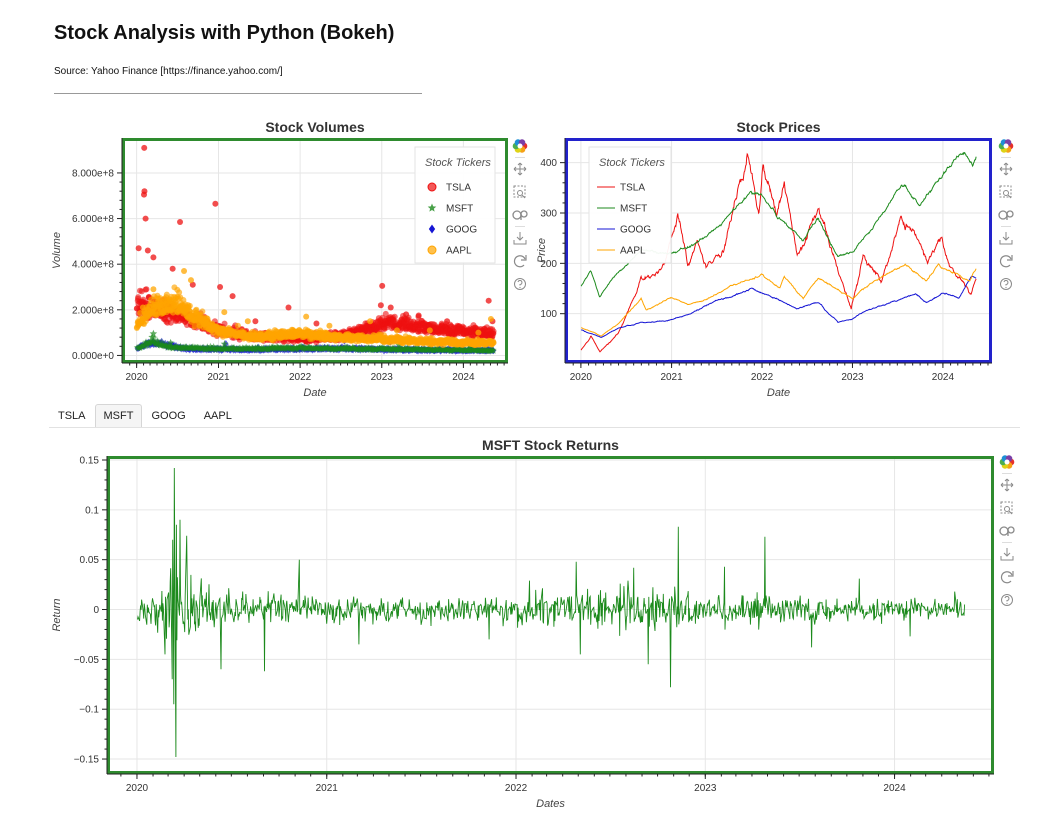 The image size is (1040, 818). I want to click on tab-goog: GOOG, so click(168, 416).